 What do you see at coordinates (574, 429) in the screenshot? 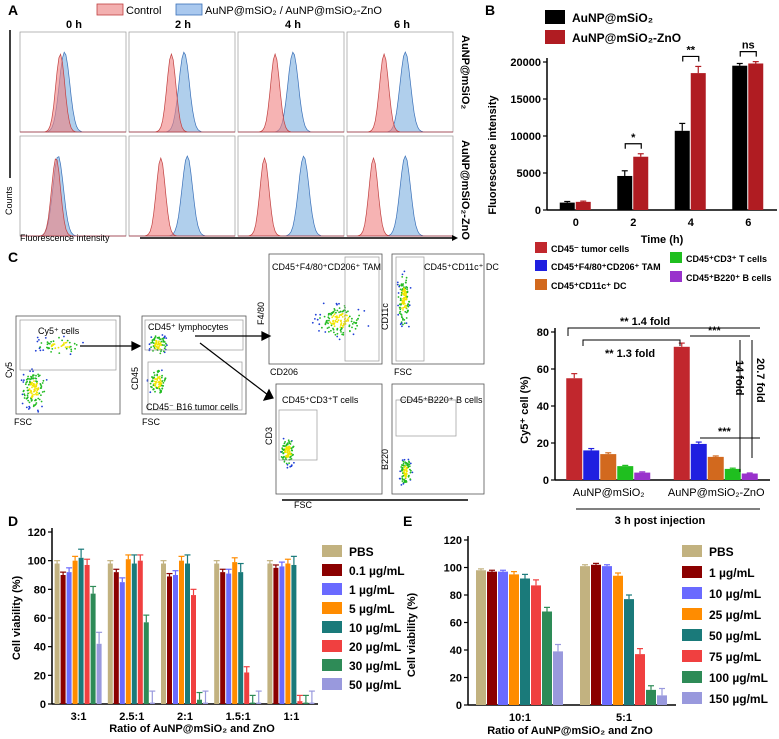
I see `c-bar-s0-c0` at bounding box center [574, 429].